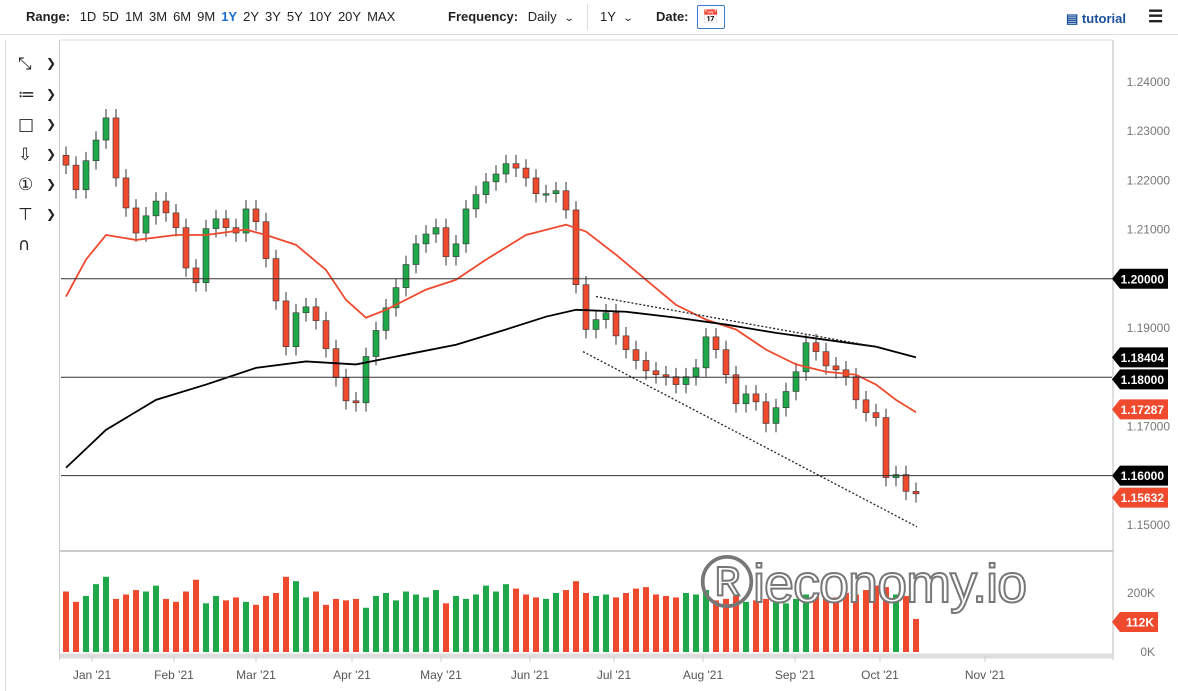  I want to click on range-20y: 20Y, so click(349, 16).